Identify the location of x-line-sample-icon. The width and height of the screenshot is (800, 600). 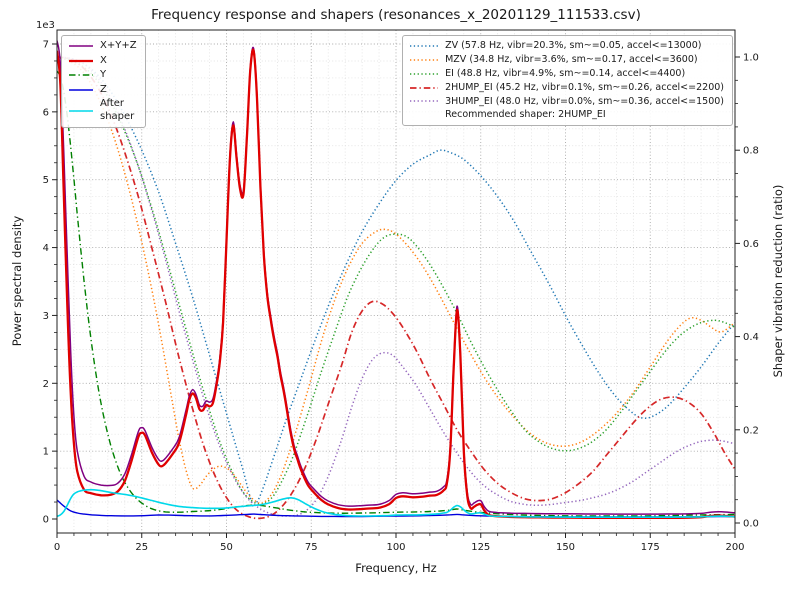
(81, 61).